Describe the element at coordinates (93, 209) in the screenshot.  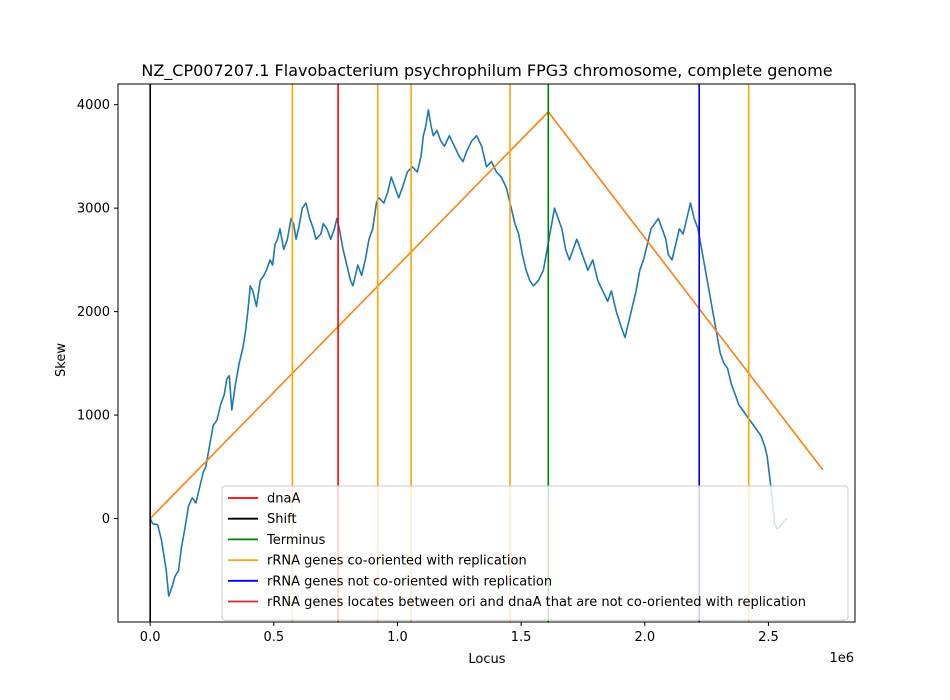
I see `y-tick-label: 3000` at that location.